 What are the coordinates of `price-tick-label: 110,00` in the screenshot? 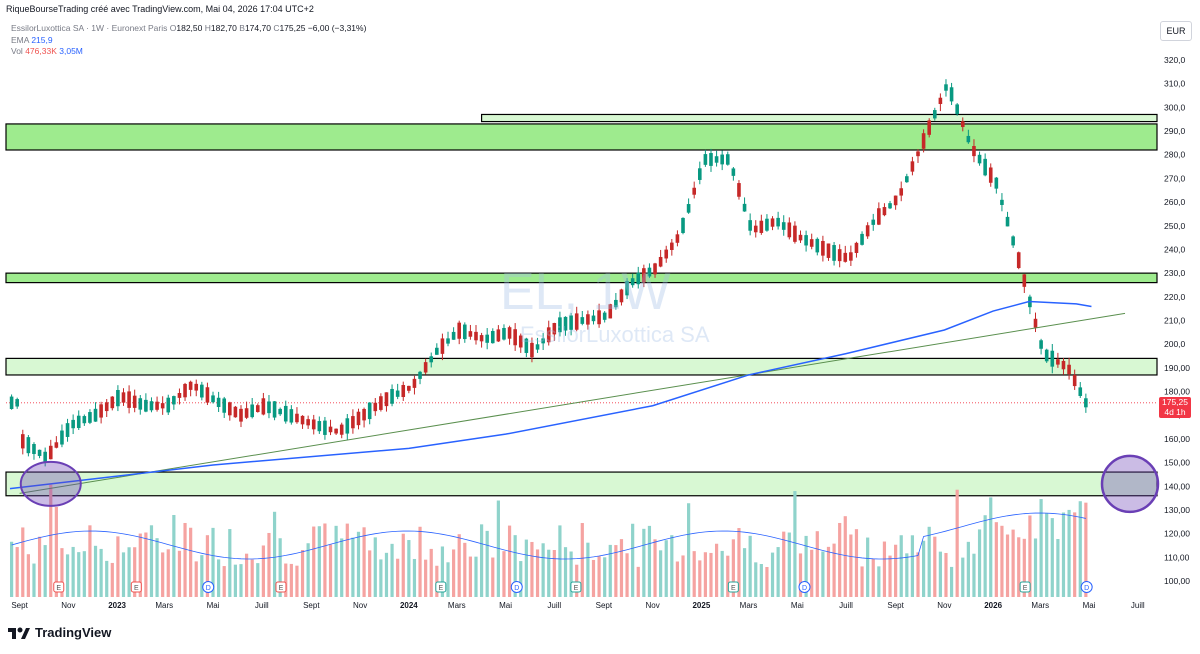 It's located at (1177, 557).